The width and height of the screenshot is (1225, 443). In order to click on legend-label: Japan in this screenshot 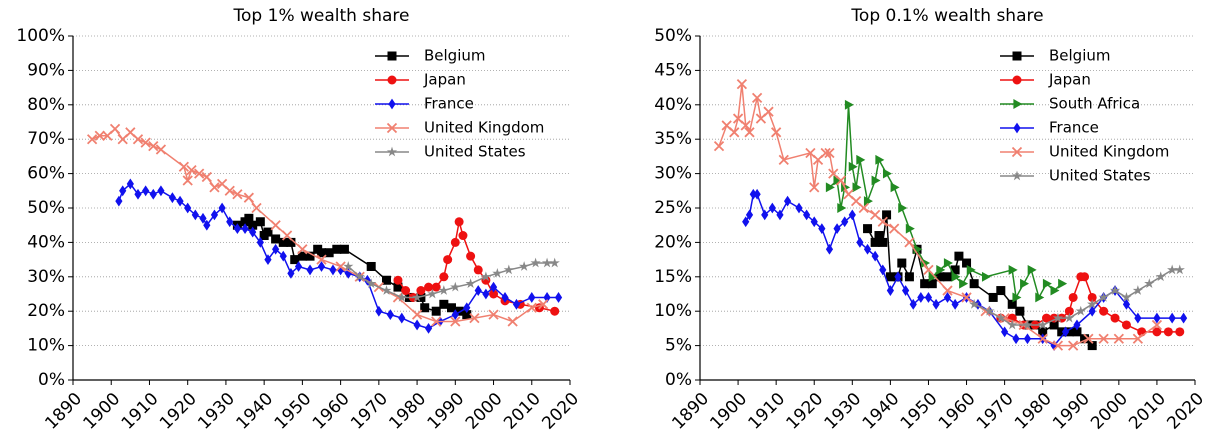, I will do `click(1069, 80)`.